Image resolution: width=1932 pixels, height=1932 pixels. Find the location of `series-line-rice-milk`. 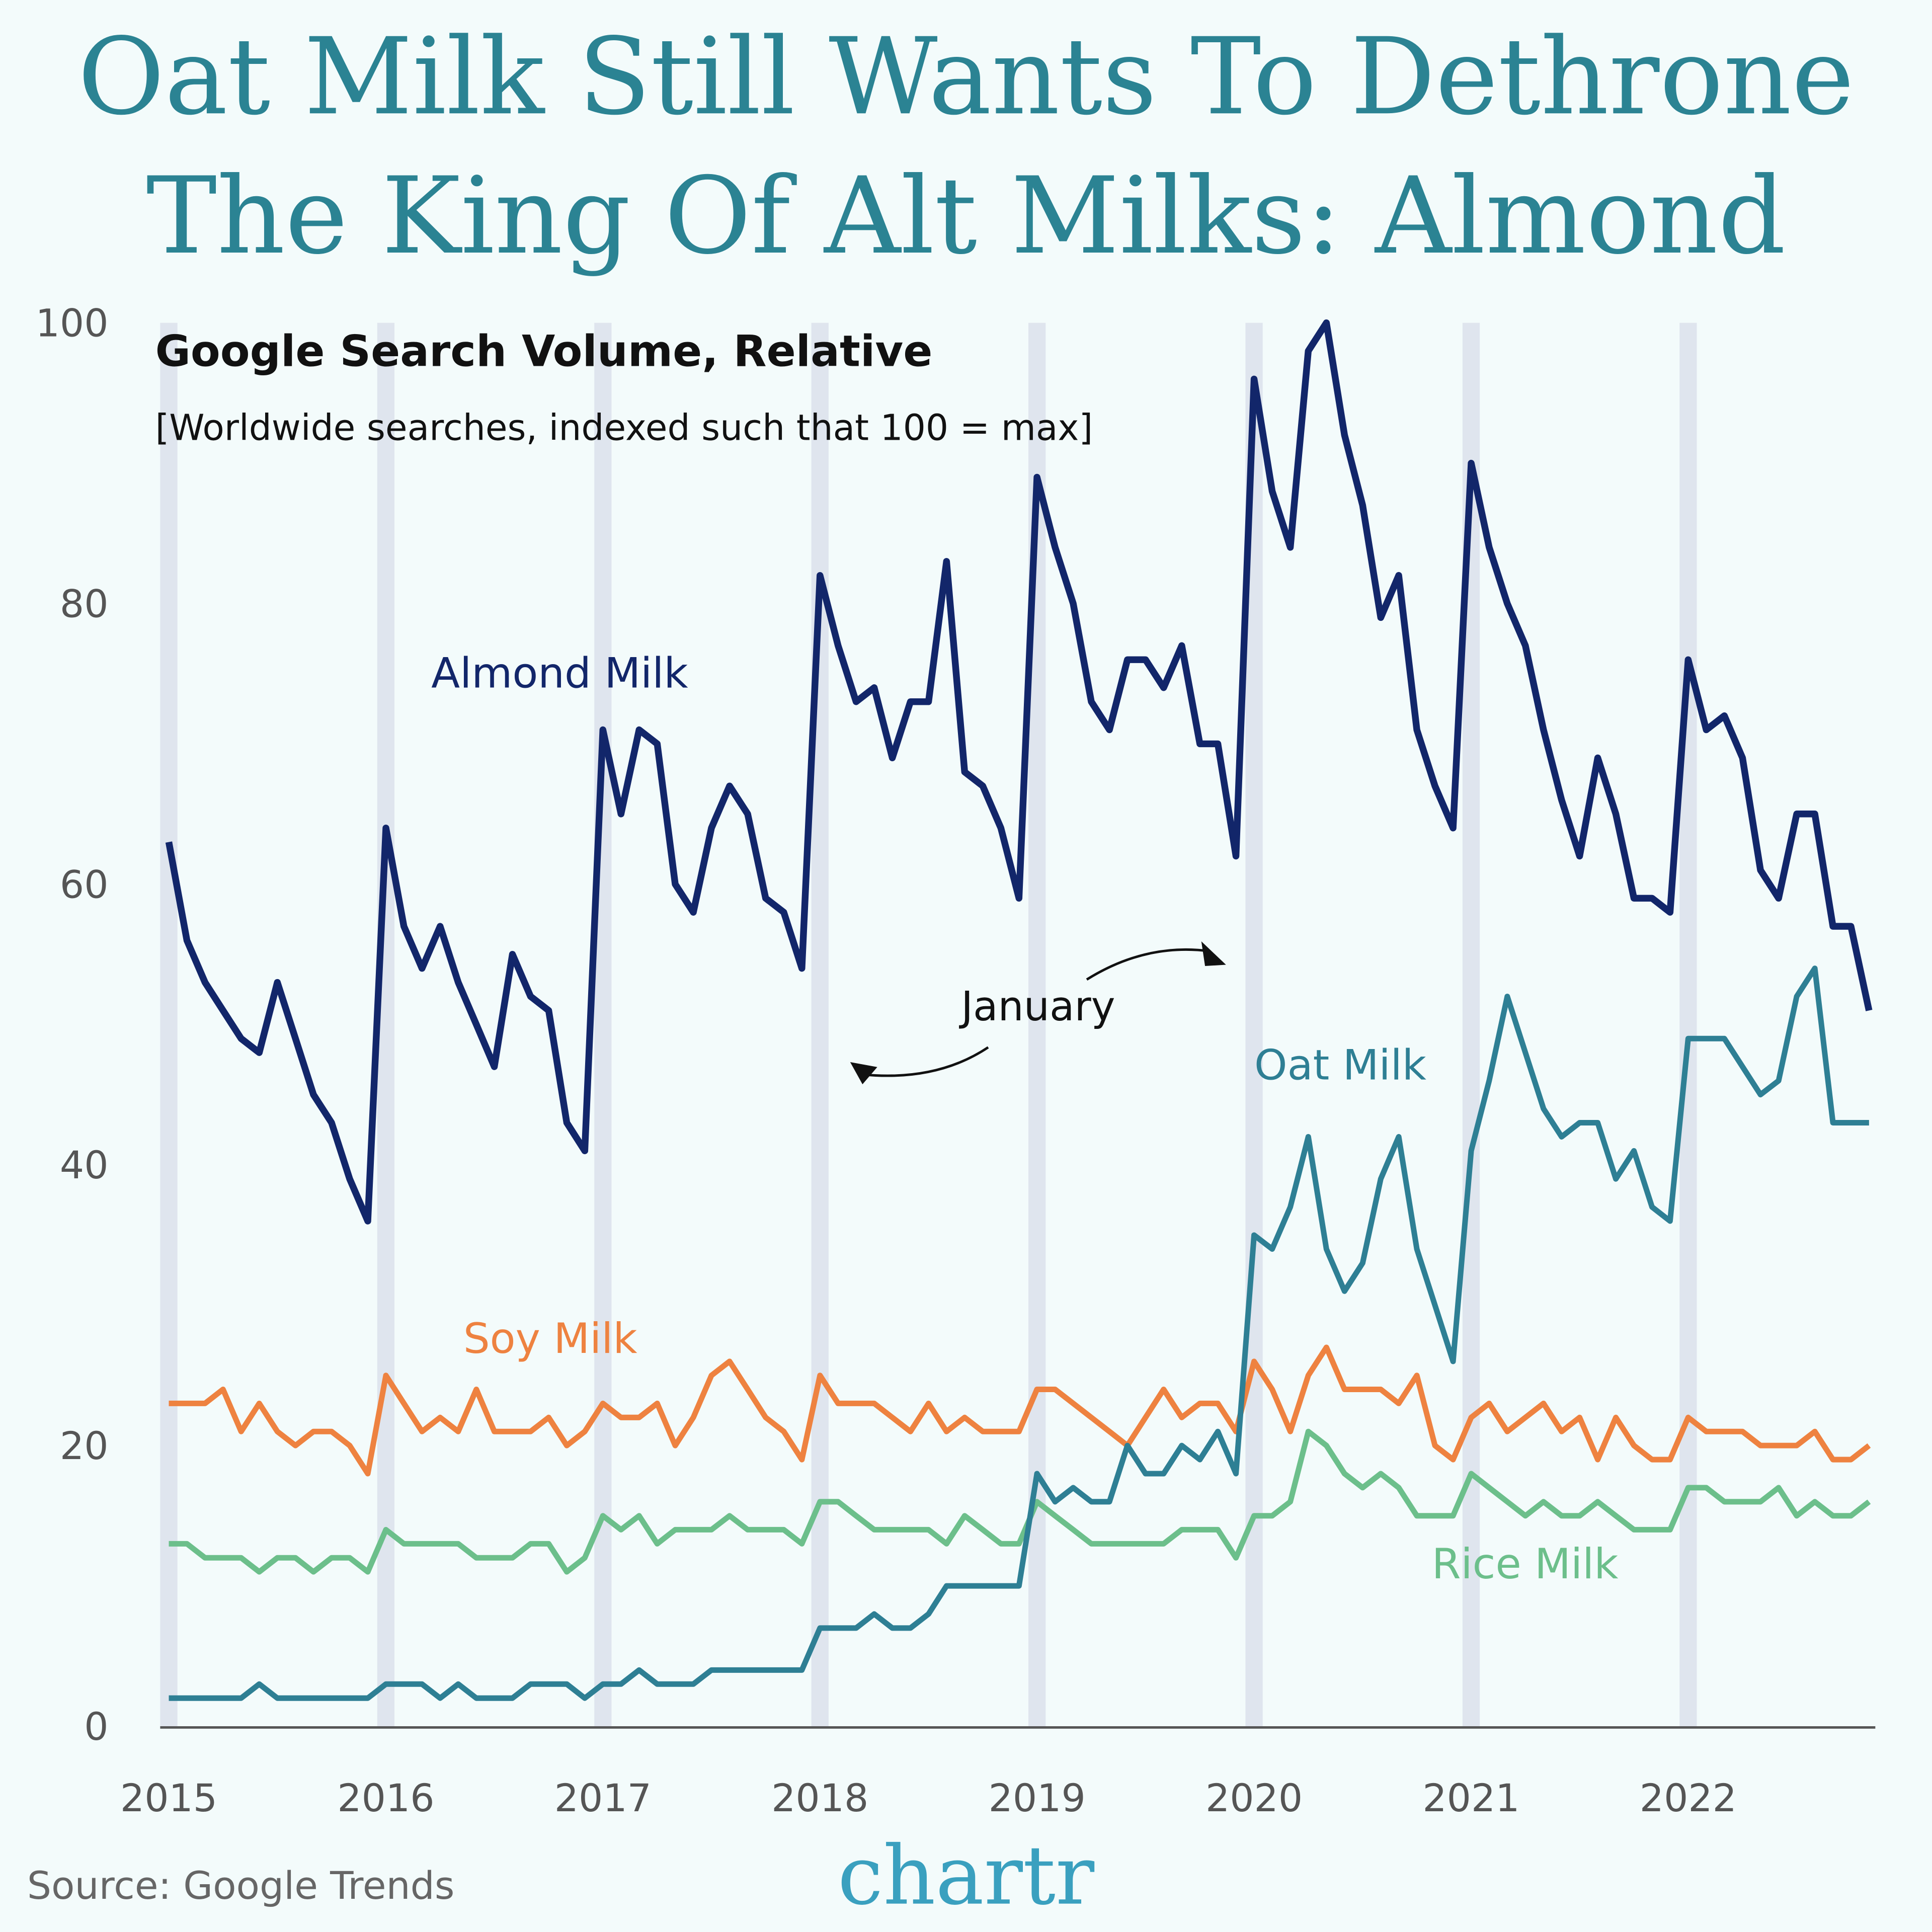

series-line-rice-milk is located at coordinates (1020, 1502).